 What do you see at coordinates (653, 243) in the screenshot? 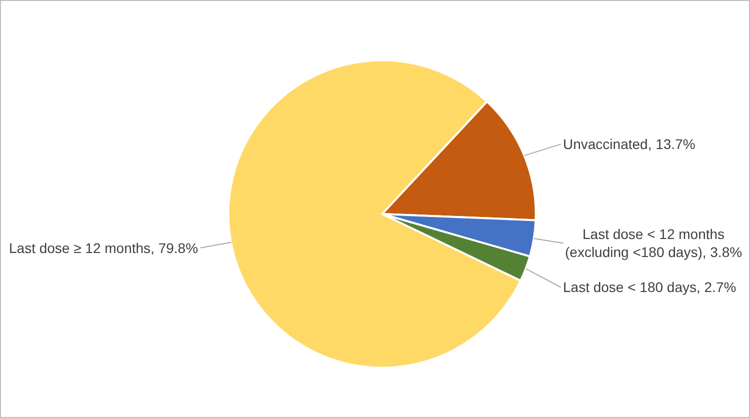
I see `slice-label: Last dose < 12 months (excluding <180 days), 3.8%` at bounding box center [653, 243].